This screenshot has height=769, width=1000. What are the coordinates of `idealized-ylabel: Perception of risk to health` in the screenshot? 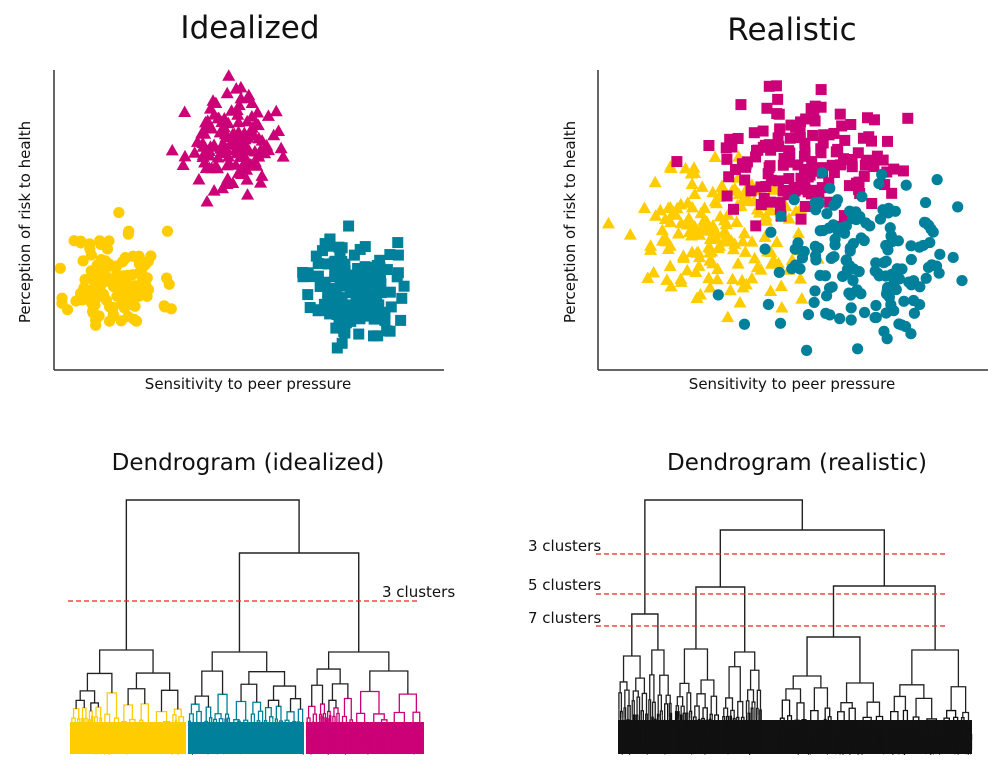 It's located at (25, 222).